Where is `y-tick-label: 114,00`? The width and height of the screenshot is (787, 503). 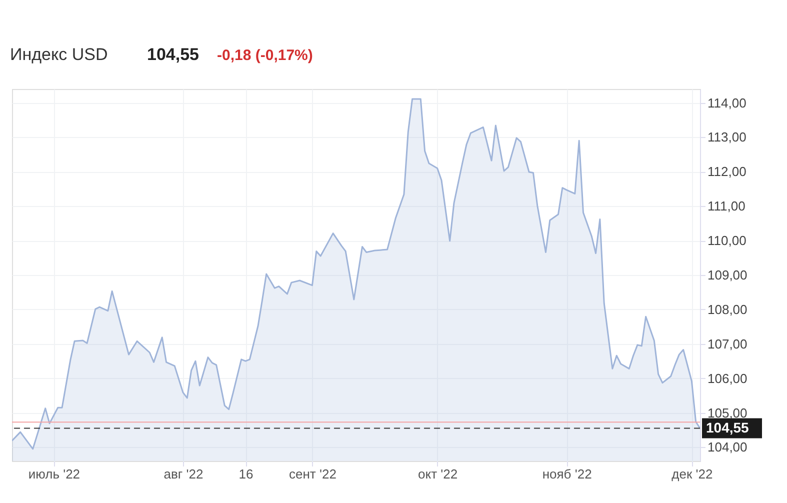
y-tick-label: 114,00 is located at coordinates (727, 102).